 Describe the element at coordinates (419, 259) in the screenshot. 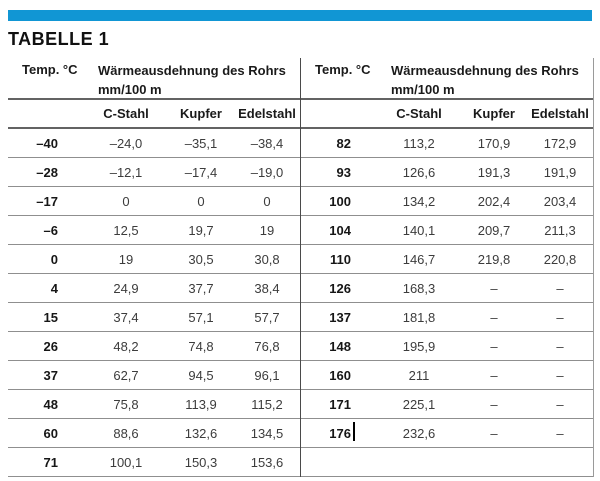

I see `value-cell: 146,7` at that location.